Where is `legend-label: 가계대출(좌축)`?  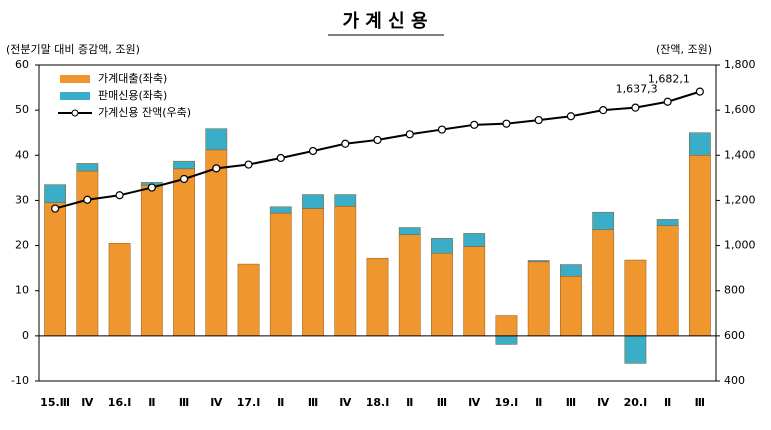
legend-label: 가계대출(좌축) is located at coordinates (132, 78).